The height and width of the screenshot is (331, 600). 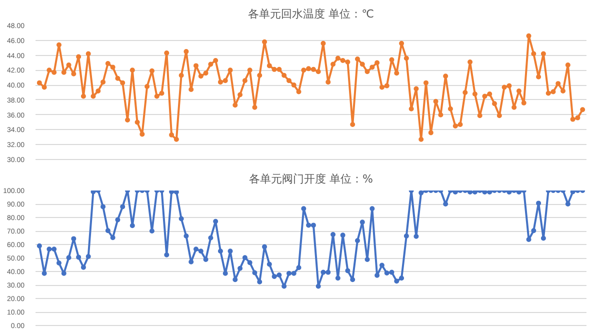 I want to click on chart-title: 各单元回水温度 单位：℃, so click(x=311, y=14).